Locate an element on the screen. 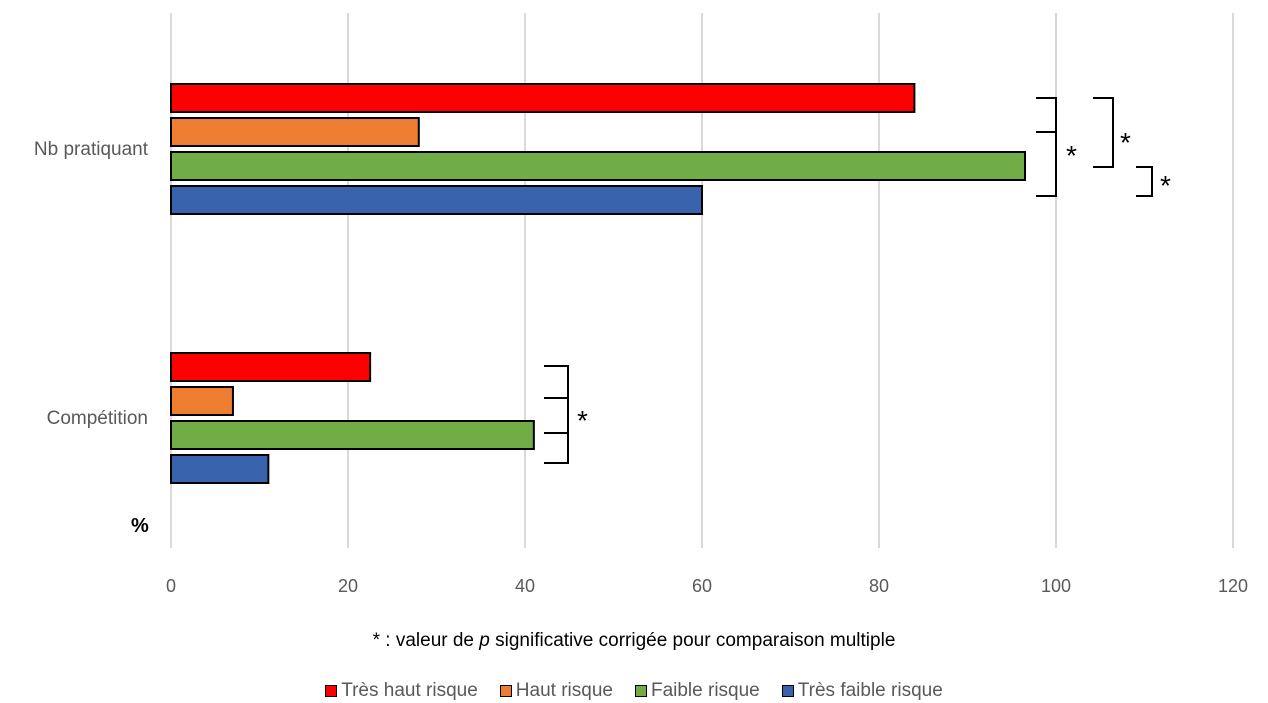 The height and width of the screenshot is (703, 1268). legend-label: Faible risque is located at coordinates (705, 690).